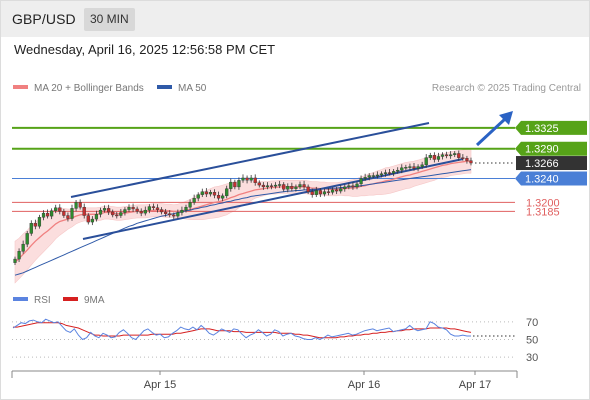 The image size is (590, 400). I want to click on ma20-legend-label: MA 20 + Bollinger Bands, so click(89, 88).